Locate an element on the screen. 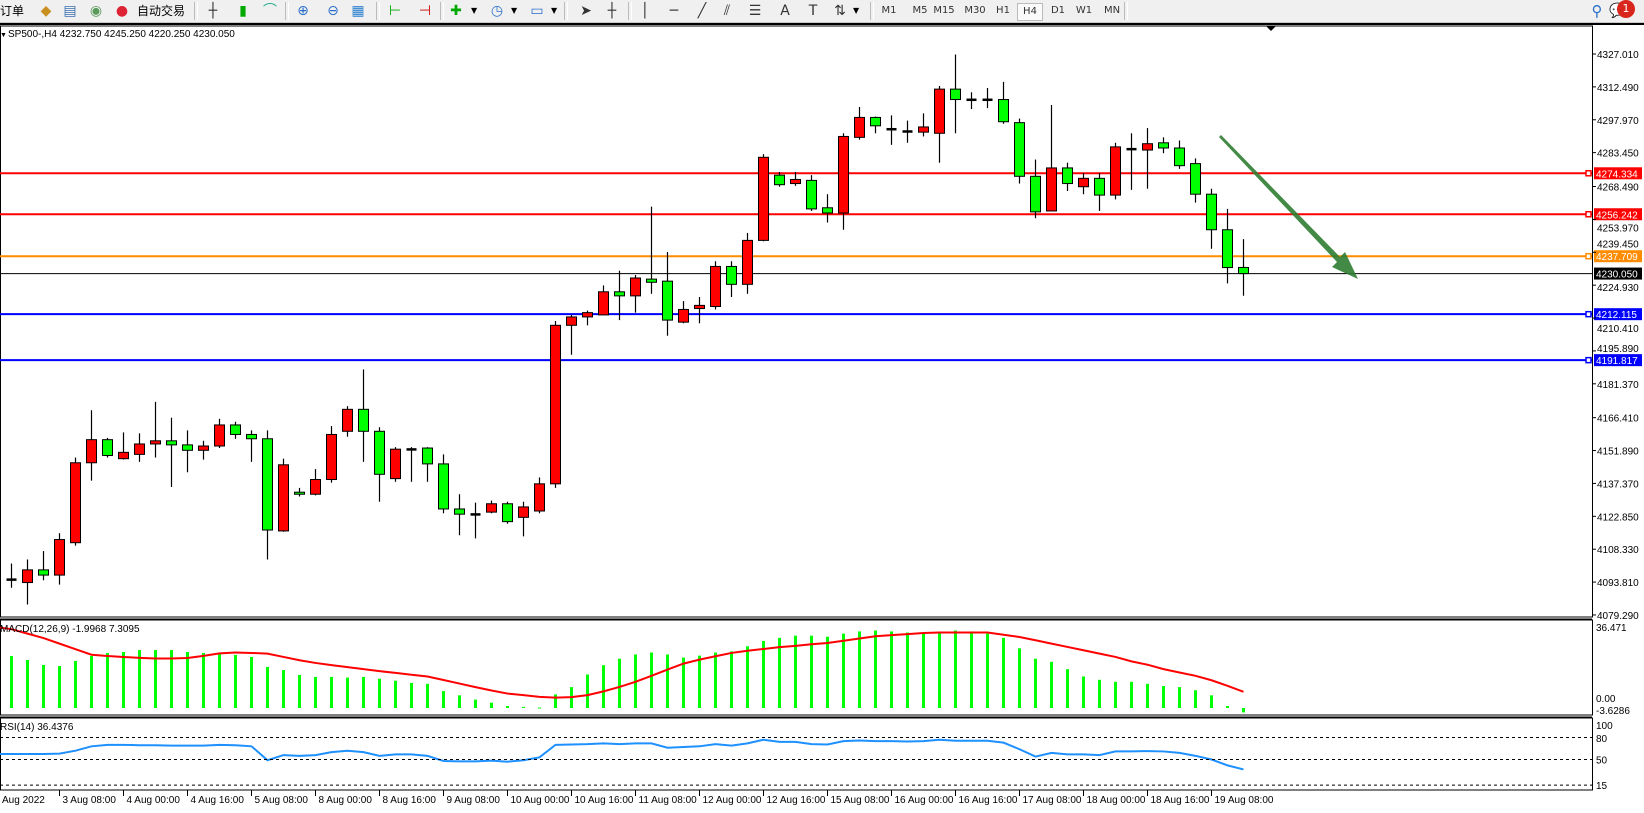  auto-trading-icon: ● is located at coordinates (122, 11).